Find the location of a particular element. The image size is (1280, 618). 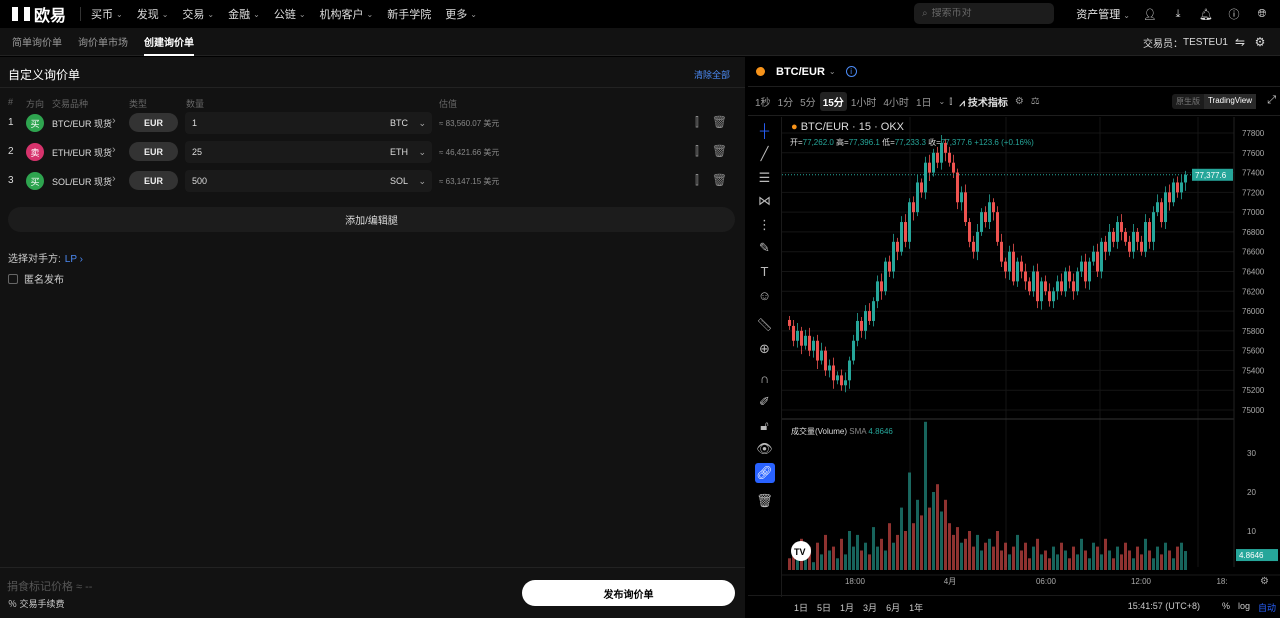

unit-select: SOL is located at coordinates (398, 181).